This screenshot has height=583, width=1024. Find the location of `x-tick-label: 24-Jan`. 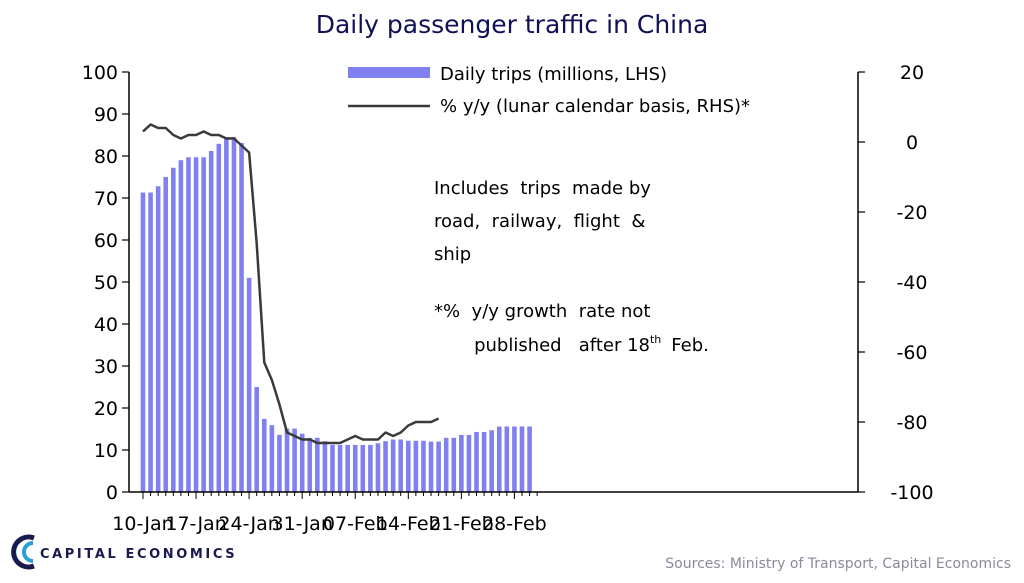

x-tick-label: 24-Jan is located at coordinates (248, 524).